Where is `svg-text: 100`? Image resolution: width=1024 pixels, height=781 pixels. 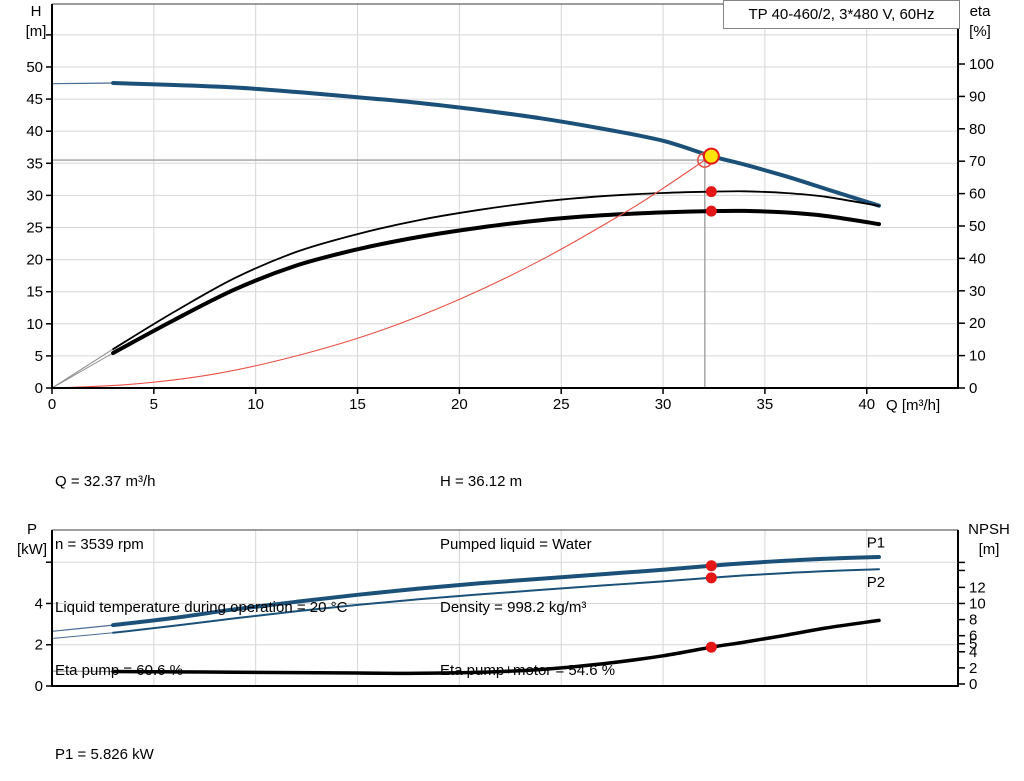
svg-text: 100 is located at coordinates (981, 64).